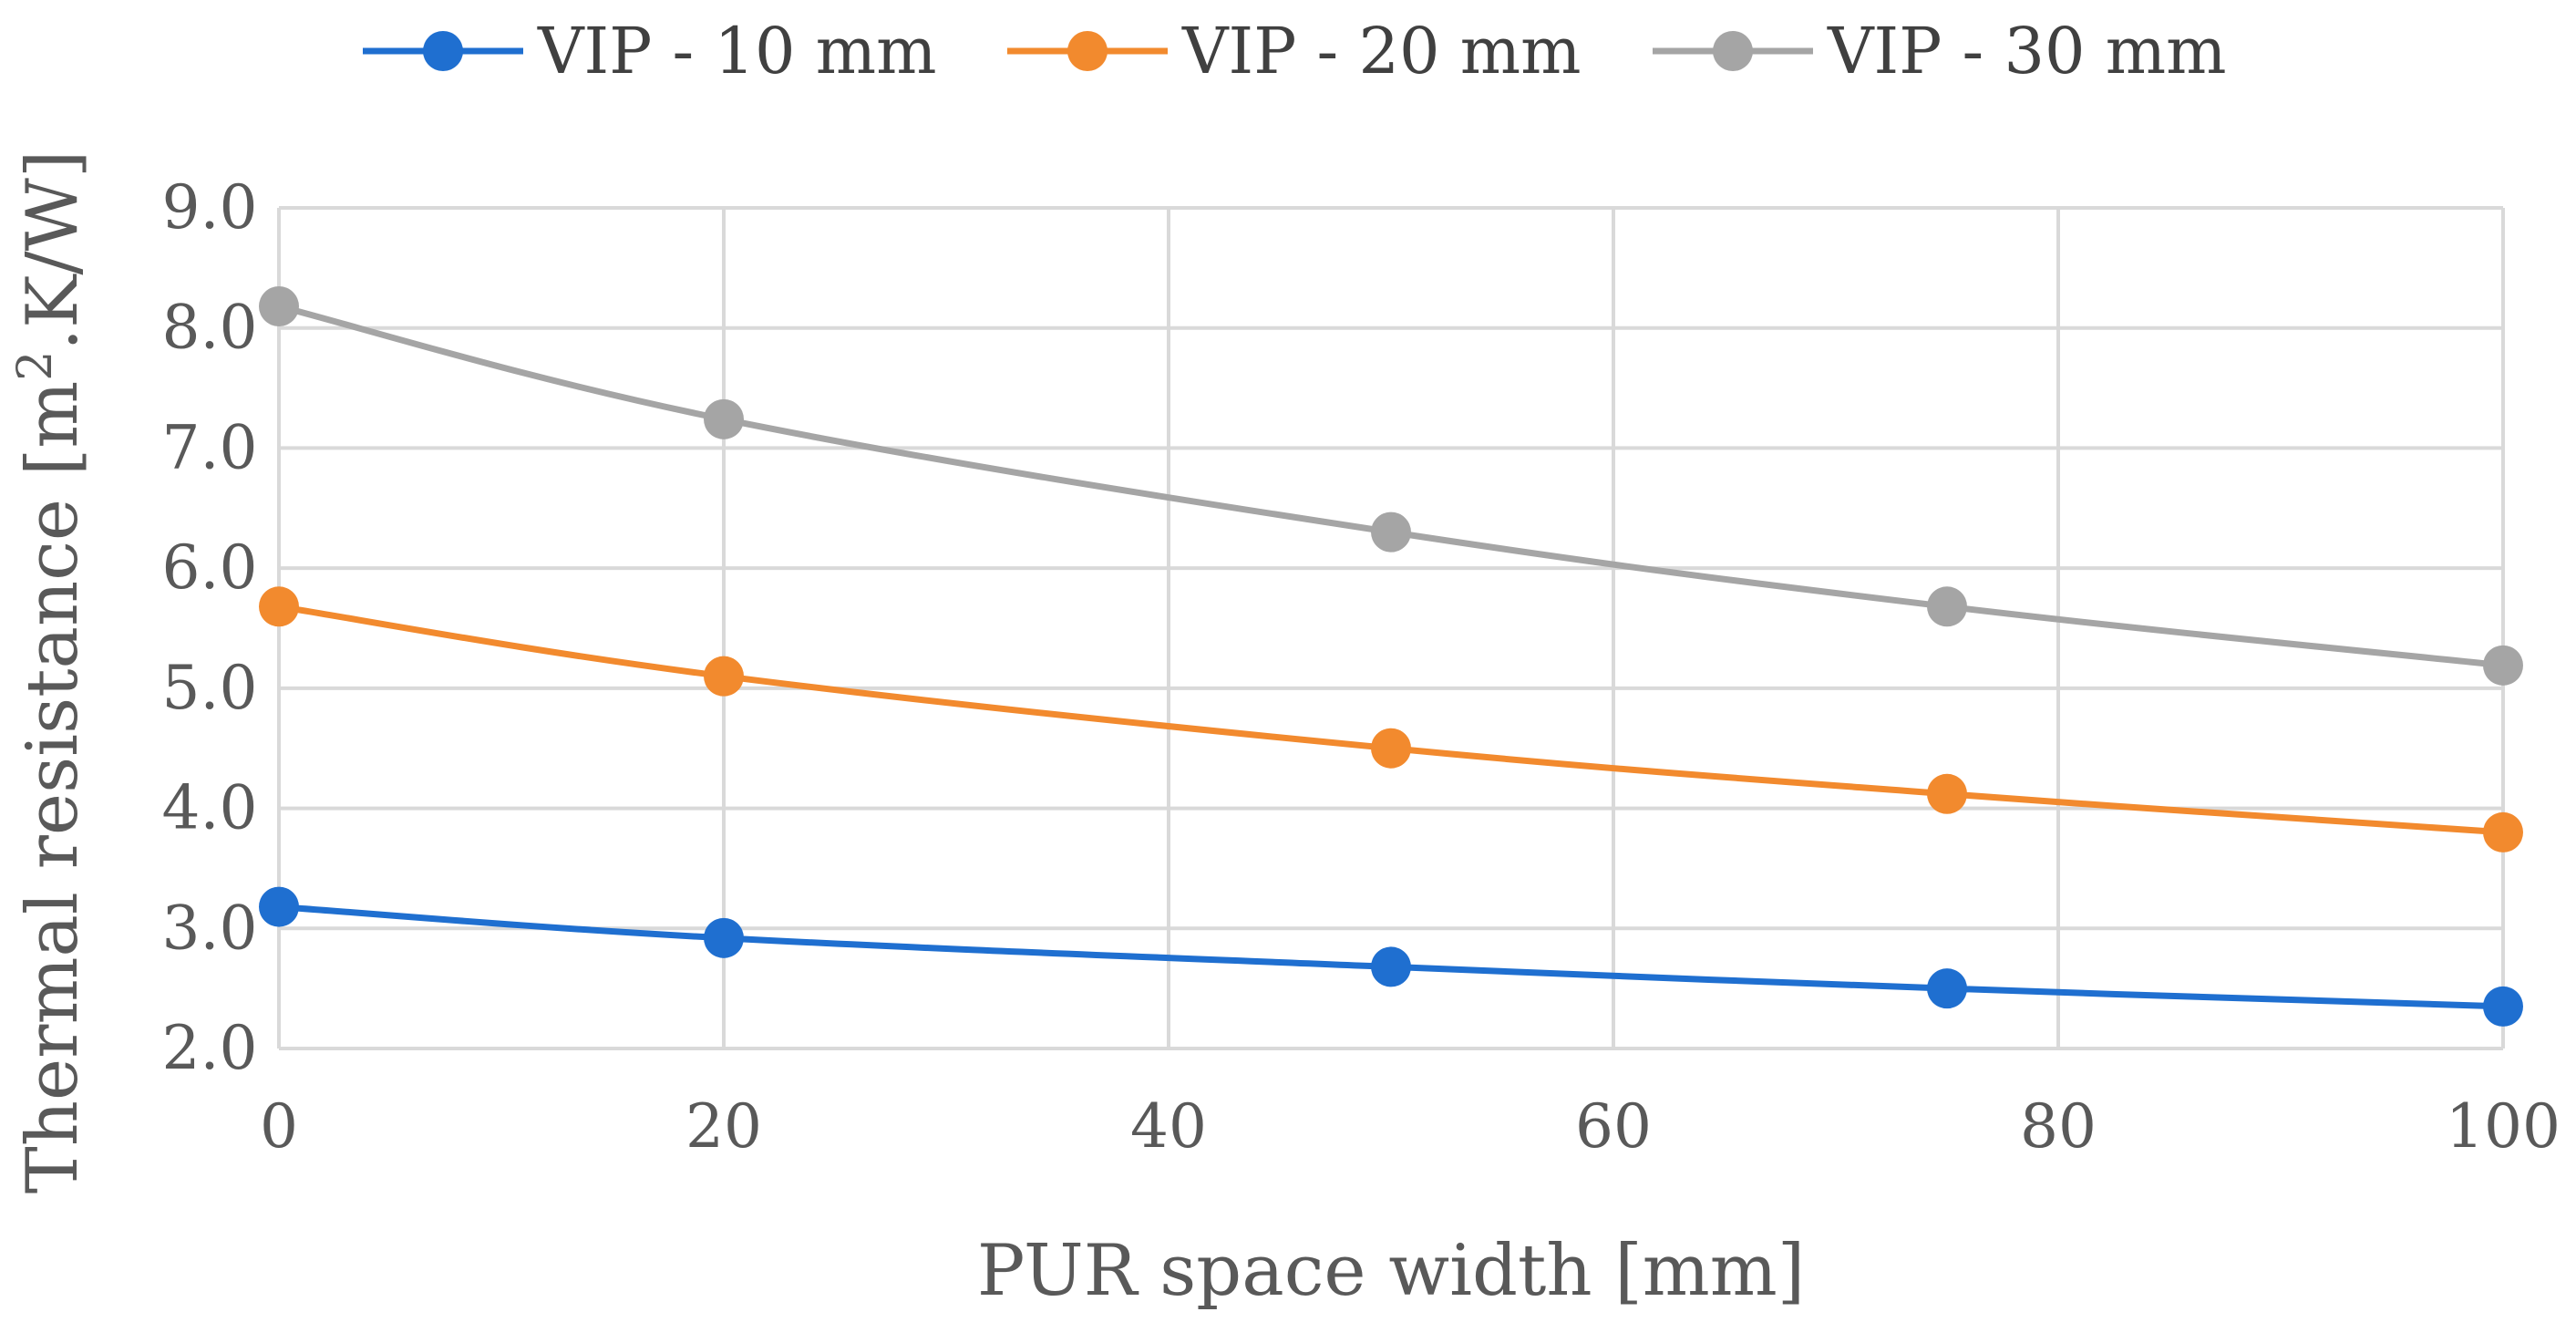 The width and height of the screenshot is (2576, 1343). I want to click on y-axis-title: Thermal resistance [m2.K/W], so click(51, 672).